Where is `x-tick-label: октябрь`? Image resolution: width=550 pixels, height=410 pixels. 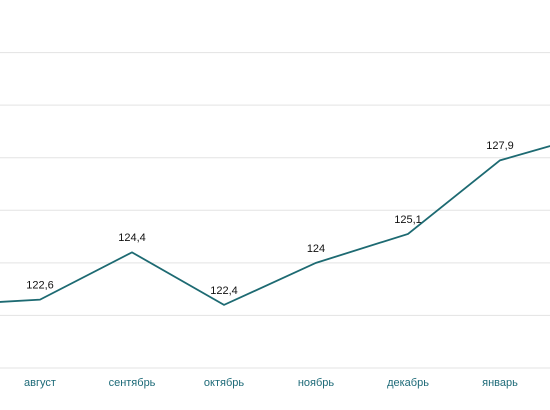
x-tick-label: октябрь is located at coordinates (224, 383).